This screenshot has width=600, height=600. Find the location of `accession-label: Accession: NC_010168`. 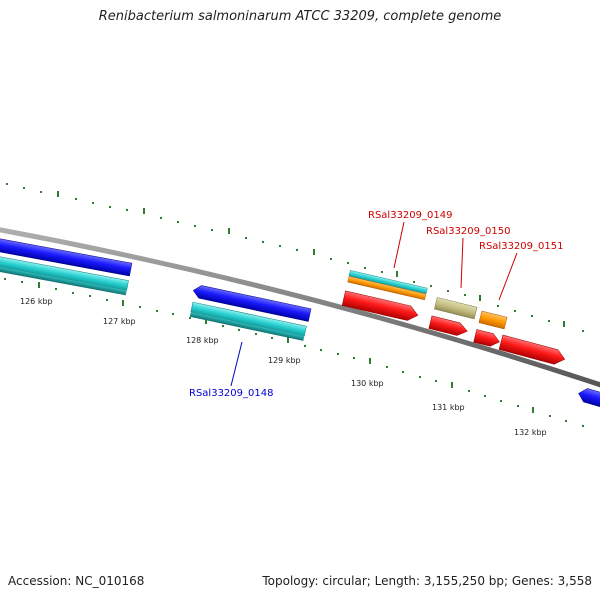

accession-label: Accession: NC_010168 is located at coordinates (76, 581).